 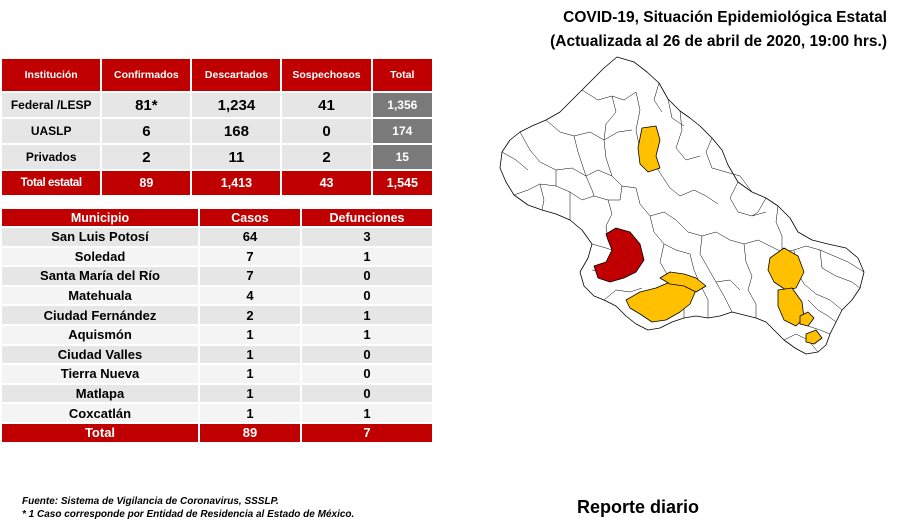 What do you see at coordinates (619, 255) in the screenshot?
I see `municipality-san-luis-potosi` at bounding box center [619, 255].